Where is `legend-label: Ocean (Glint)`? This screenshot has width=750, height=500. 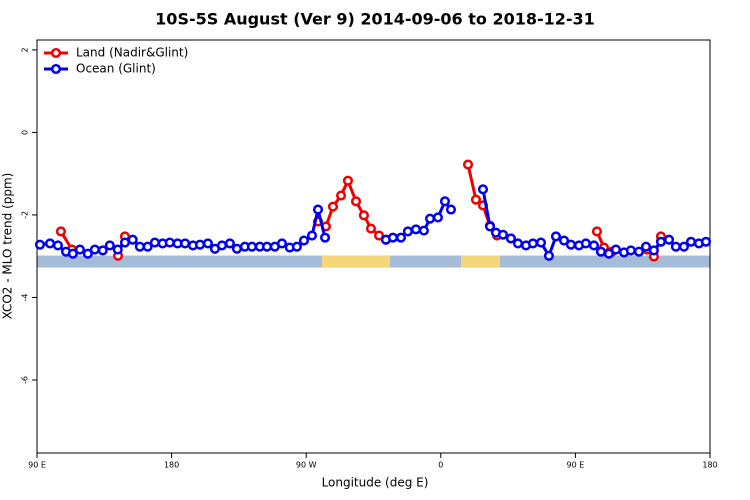 legend-label: Ocean (Glint) is located at coordinates (116, 69).